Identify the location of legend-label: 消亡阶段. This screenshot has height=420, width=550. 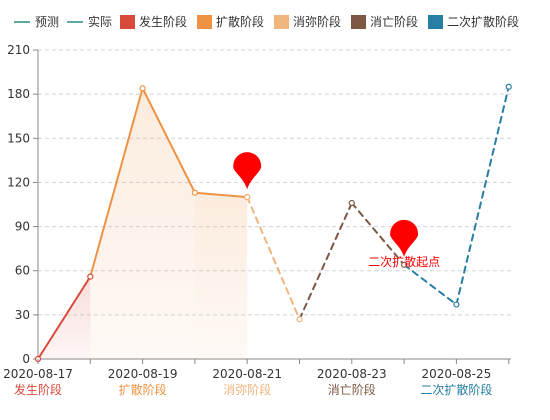
(394, 21).